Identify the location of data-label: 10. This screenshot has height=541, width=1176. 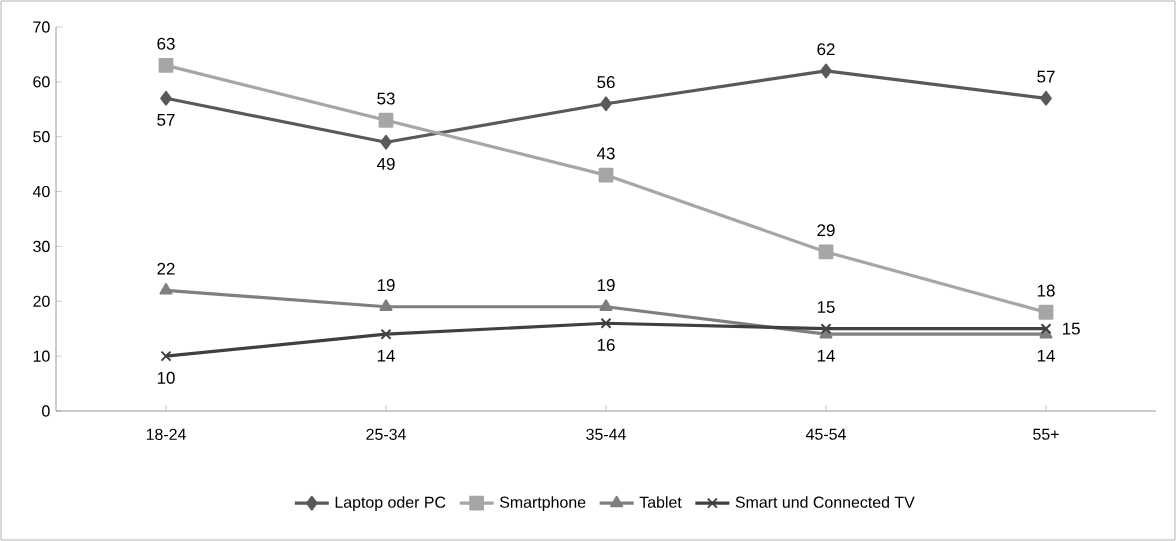
(166, 377).